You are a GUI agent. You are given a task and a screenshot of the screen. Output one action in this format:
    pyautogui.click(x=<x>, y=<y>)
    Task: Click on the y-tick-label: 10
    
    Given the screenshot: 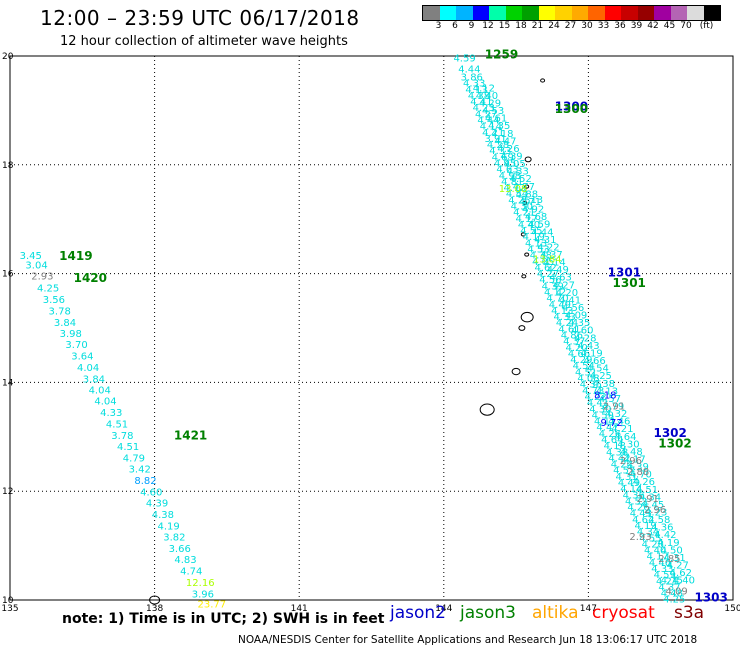 What is the action you would take?
    pyautogui.click(x=8, y=601)
    